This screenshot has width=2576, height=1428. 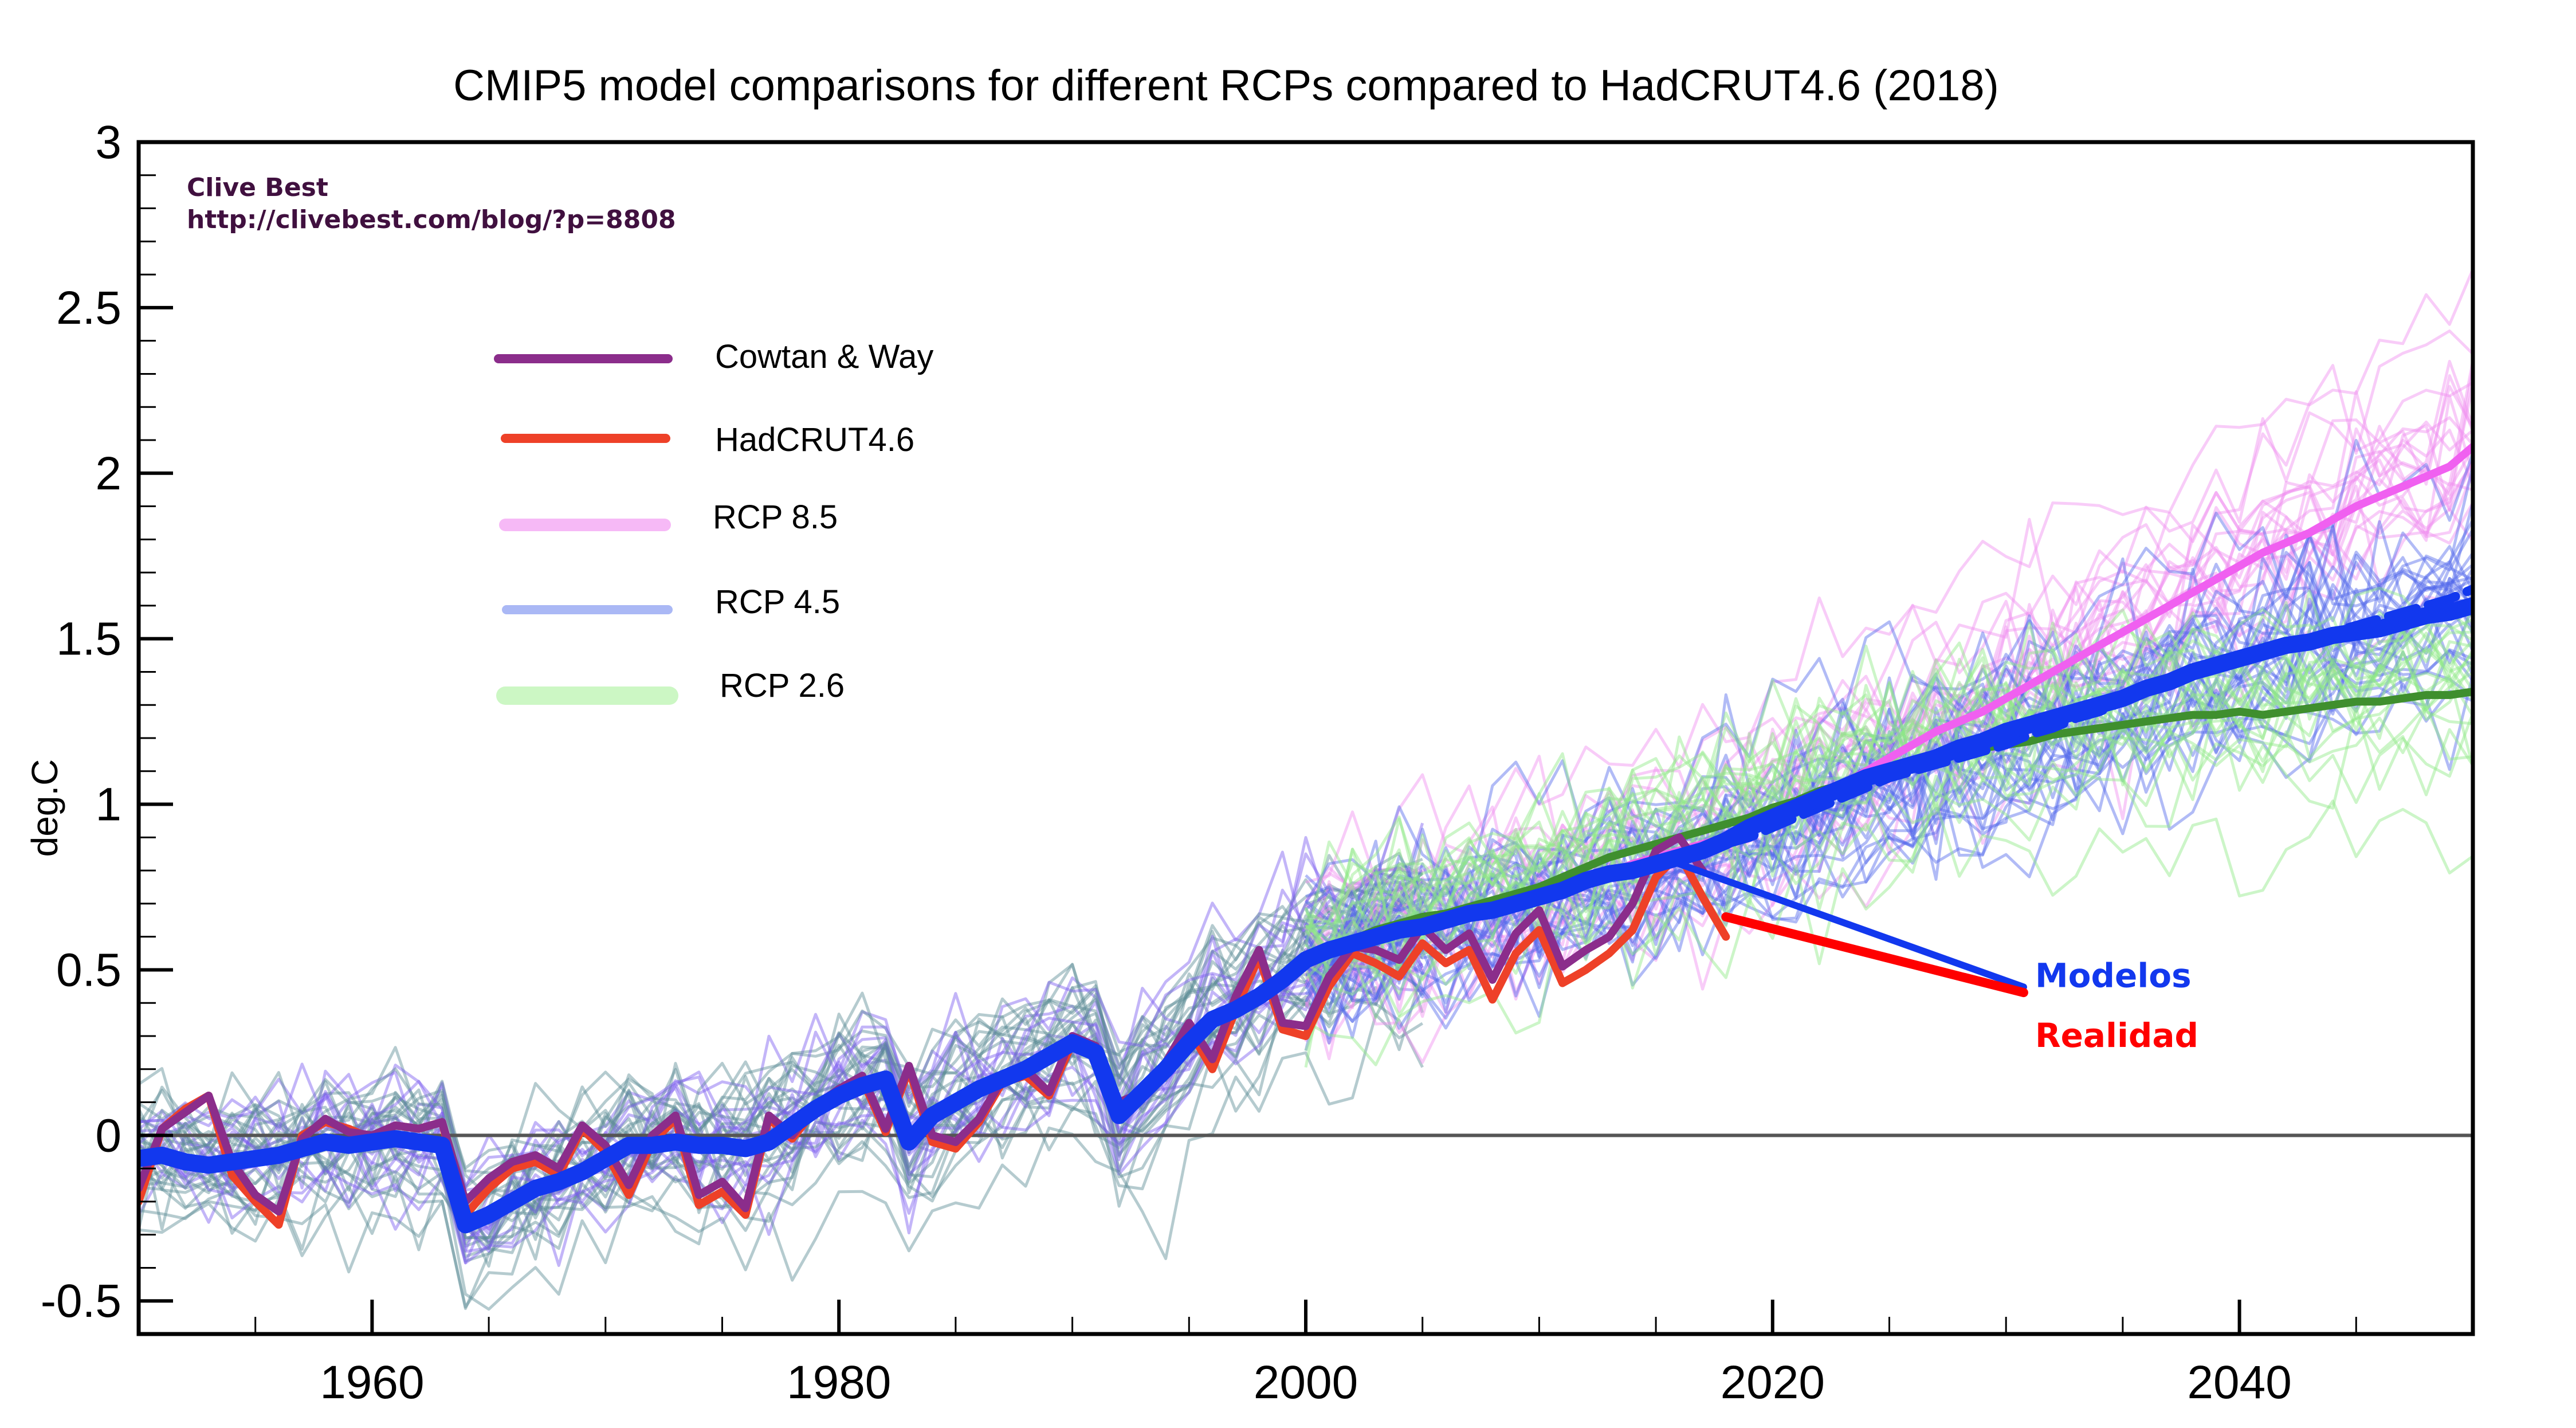 What do you see at coordinates (776, 517) in the screenshot?
I see `legend-label-rcp85: RCP 8.5` at bounding box center [776, 517].